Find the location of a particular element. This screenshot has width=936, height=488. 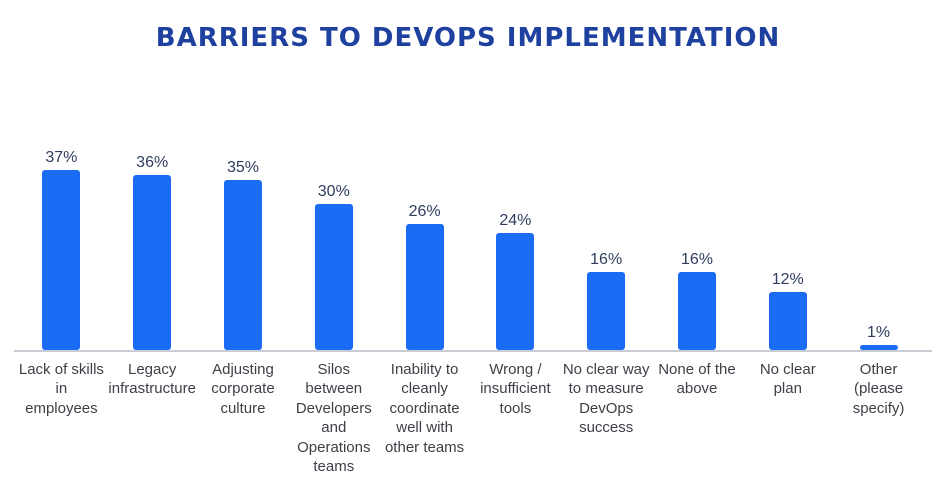

chart-title: BARRIERS TO DEVOPS IMPLEMENTATION is located at coordinates (468, 38).